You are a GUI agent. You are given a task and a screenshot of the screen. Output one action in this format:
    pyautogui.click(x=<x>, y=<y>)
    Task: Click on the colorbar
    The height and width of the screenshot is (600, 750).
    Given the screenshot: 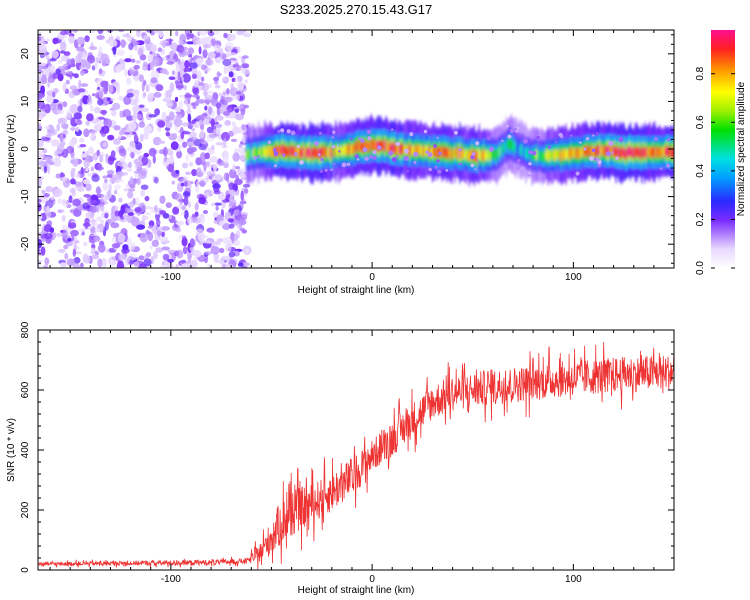 What is the action you would take?
    pyautogui.click(x=723, y=149)
    